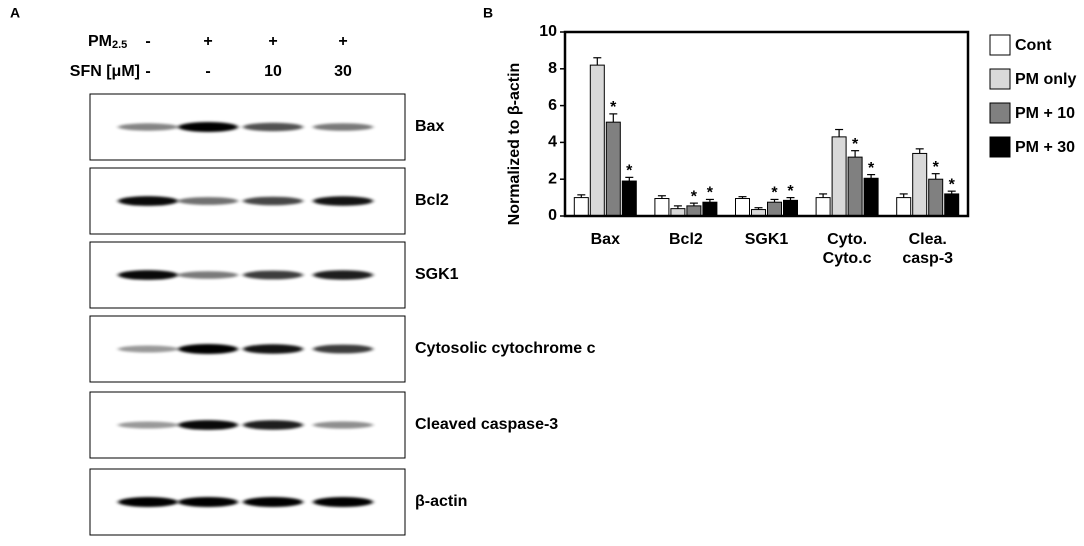 Image resolution: width=1084 pixels, height=546 pixels. What do you see at coordinates (343, 71) in the screenshot?
I see `treatment-value: 30` at bounding box center [343, 71].